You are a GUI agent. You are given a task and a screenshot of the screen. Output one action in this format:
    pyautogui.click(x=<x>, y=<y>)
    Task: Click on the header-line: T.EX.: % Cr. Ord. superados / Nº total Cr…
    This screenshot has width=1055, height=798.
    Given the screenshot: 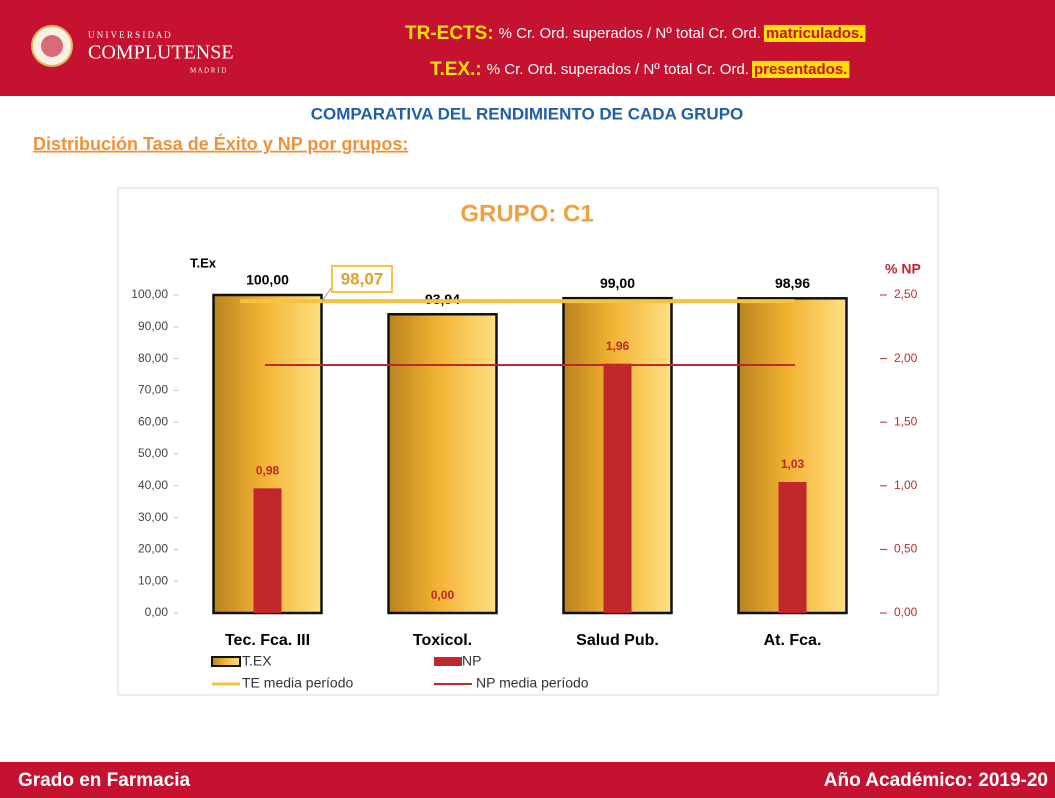 What is the action you would take?
    pyautogui.click(x=638, y=69)
    